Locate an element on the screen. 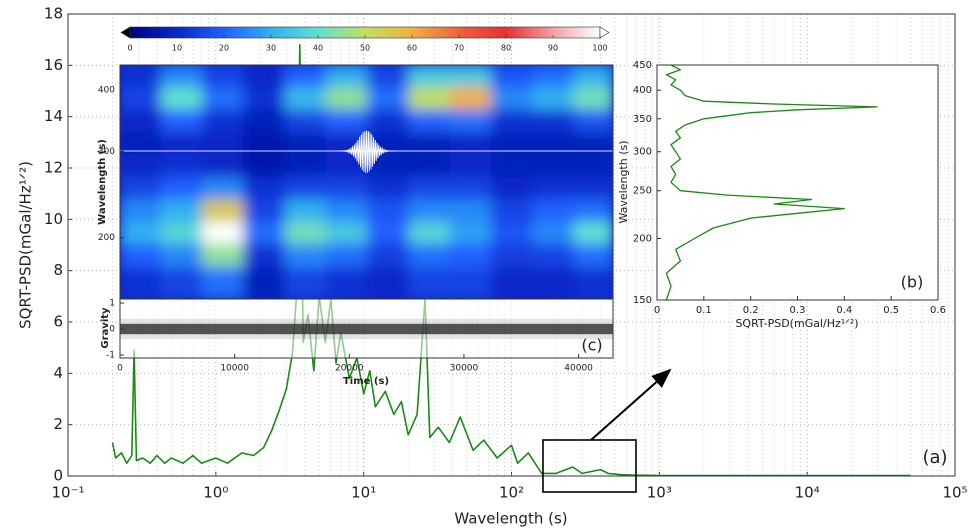  y-tick-label: 10 is located at coordinates (53, 219).